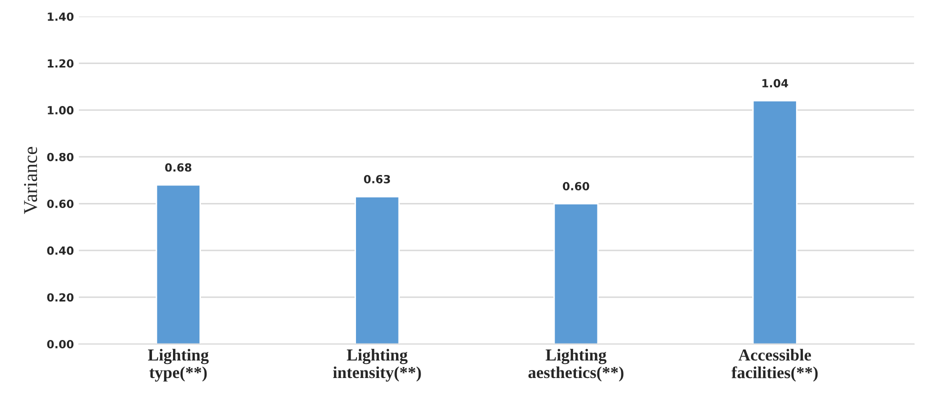 This screenshot has height=412, width=928. I want to click on y-tick-label: 0.40, so click(60, 250).